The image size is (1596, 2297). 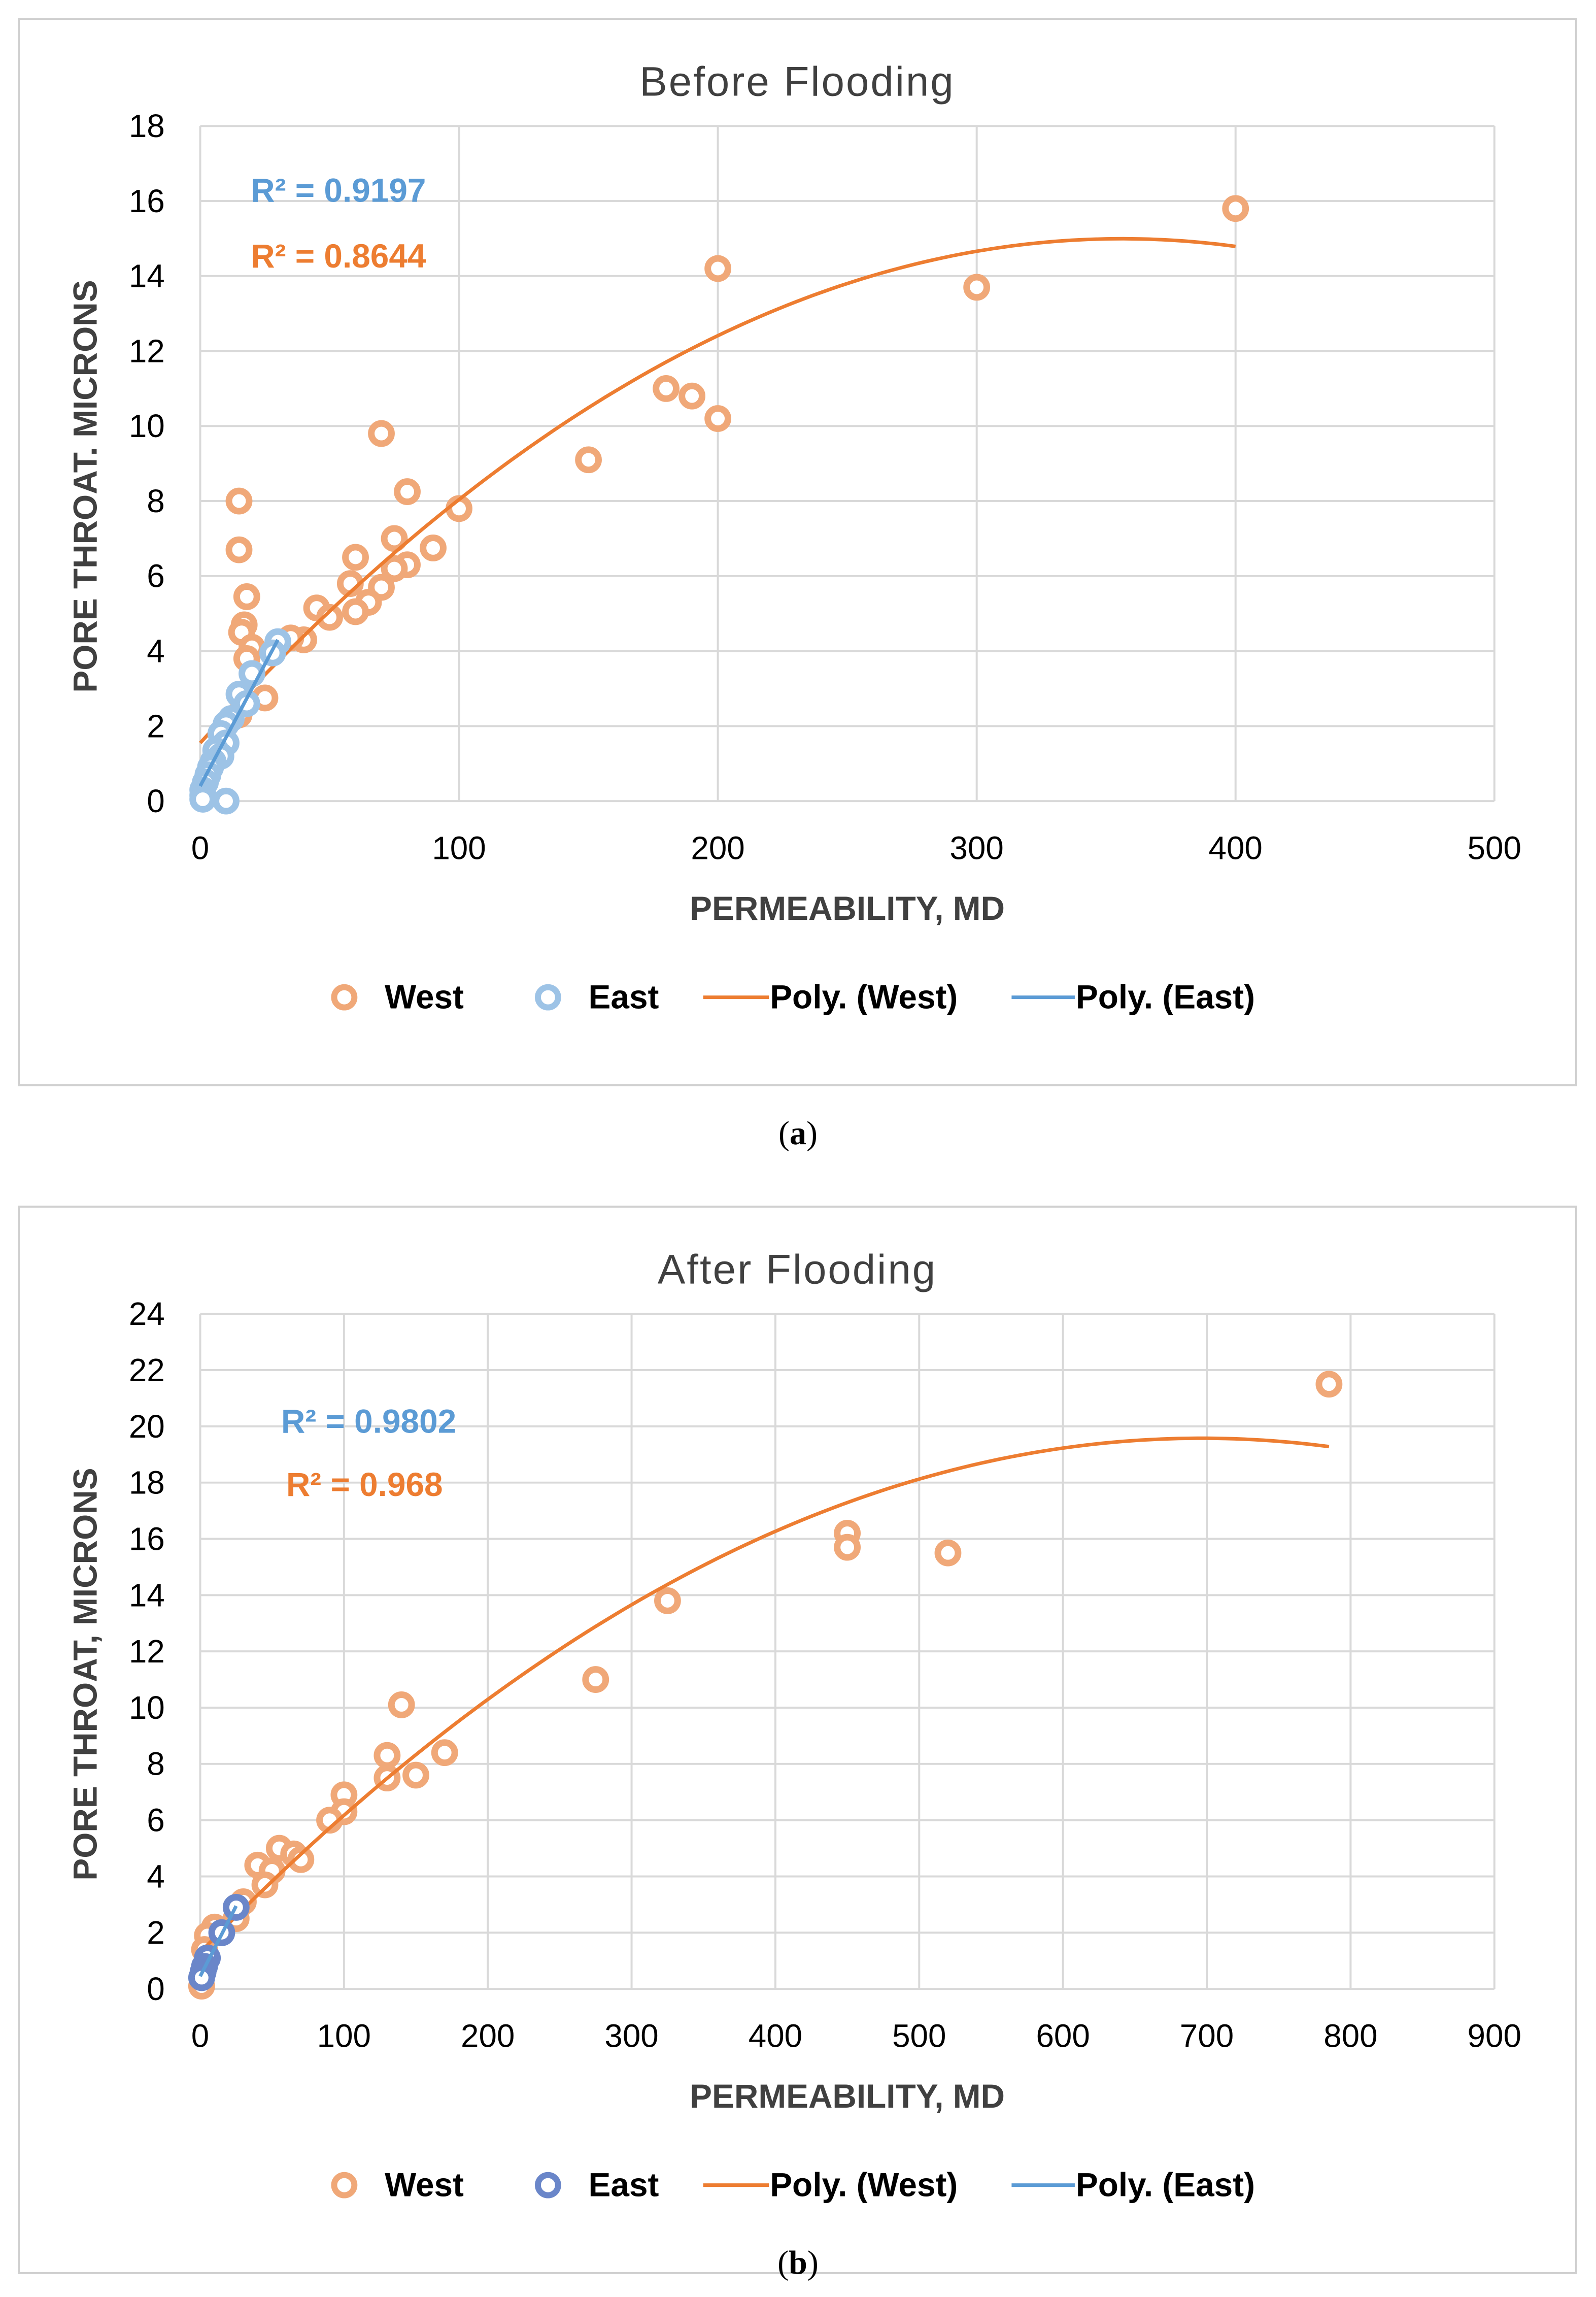 What do you see at coordinates (155, 1932) in the screenshot?
I see `y-tick-label: 2` at bounding box center [155, 1932].